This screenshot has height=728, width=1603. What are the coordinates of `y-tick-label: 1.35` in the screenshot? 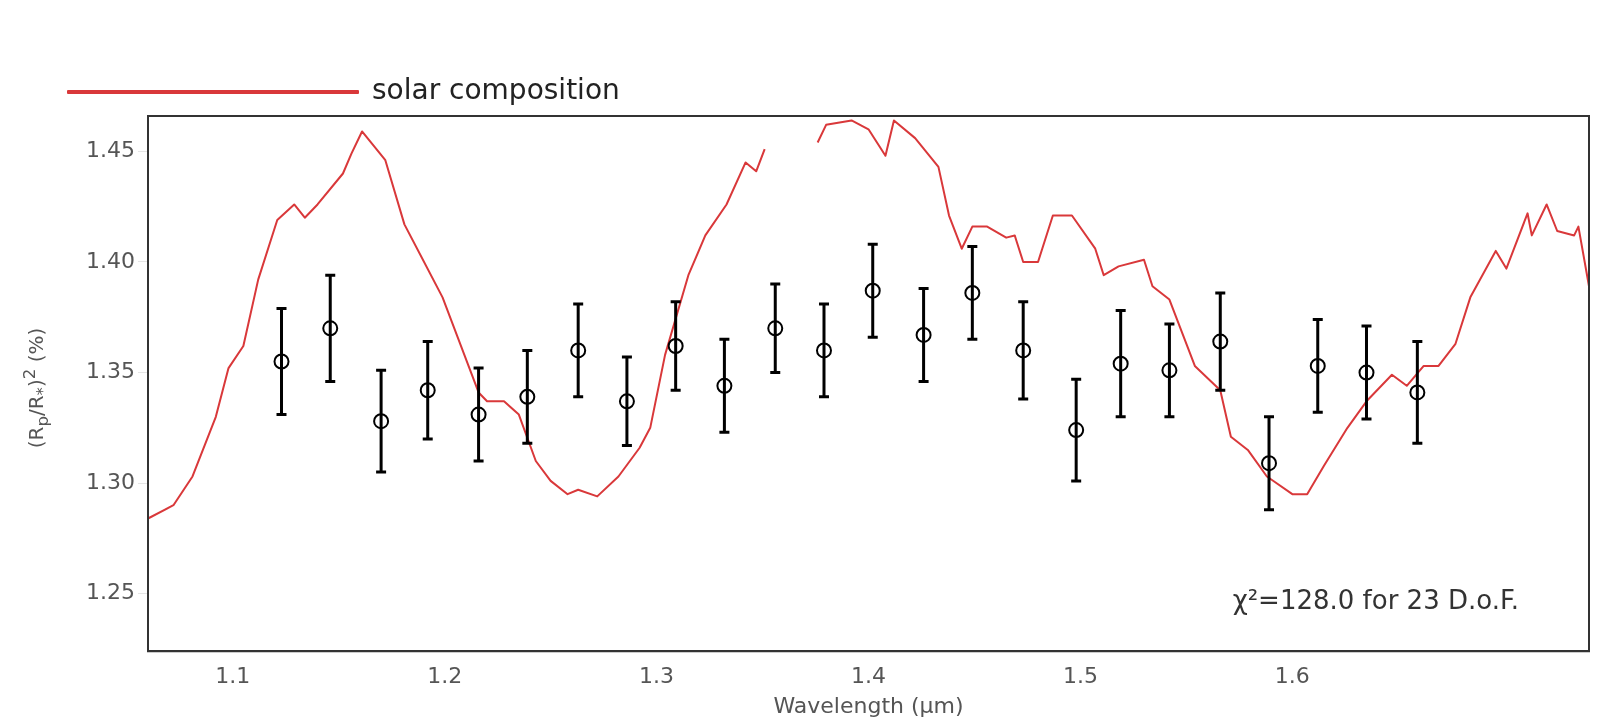 It's located at (110, 371).